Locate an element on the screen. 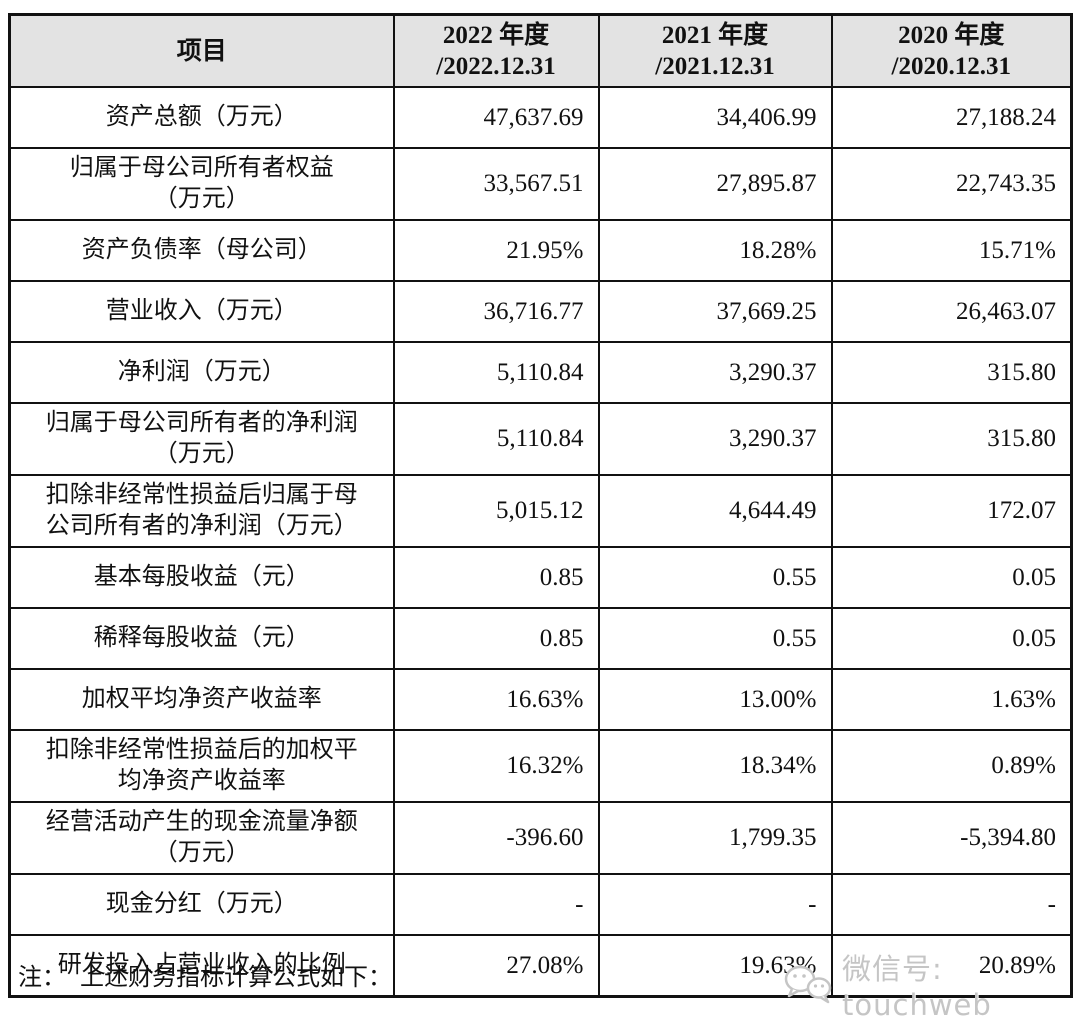 The height and width of the screenshot is (1025, 1080). header-item-column: 项目 is located at coordinates (201, 50).